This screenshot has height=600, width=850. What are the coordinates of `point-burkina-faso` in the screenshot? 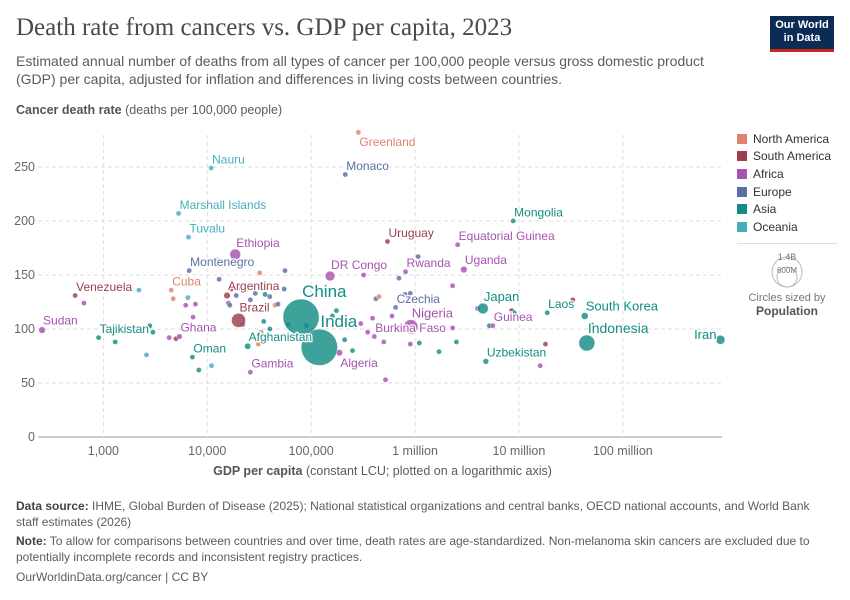 It's located at (374, 336).